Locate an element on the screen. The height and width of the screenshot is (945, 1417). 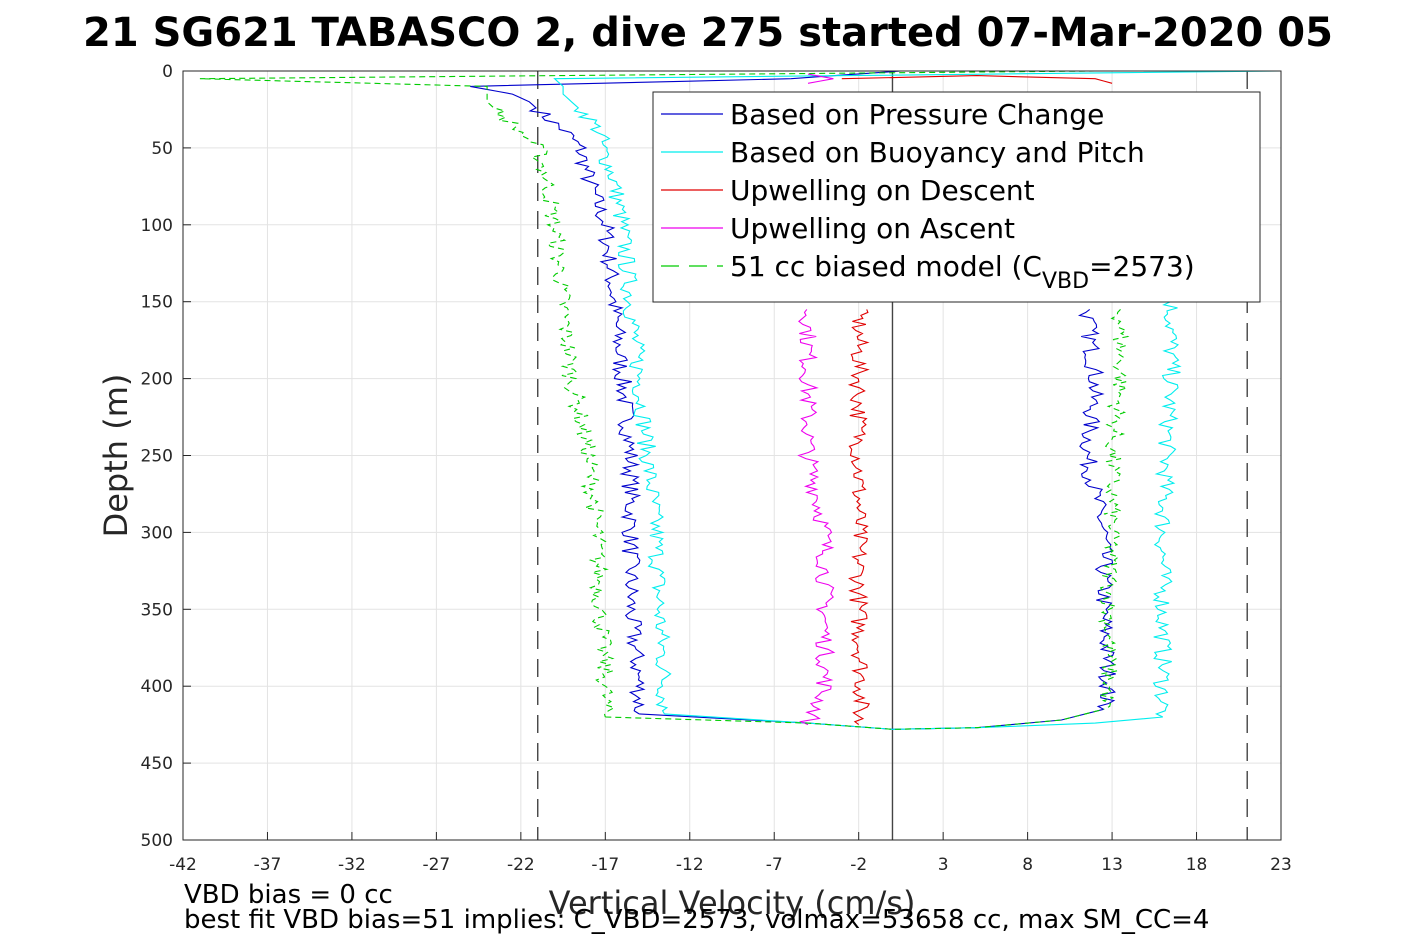
legend-label-4: Upwelling on Ascent is located at coordinates (872, 228).